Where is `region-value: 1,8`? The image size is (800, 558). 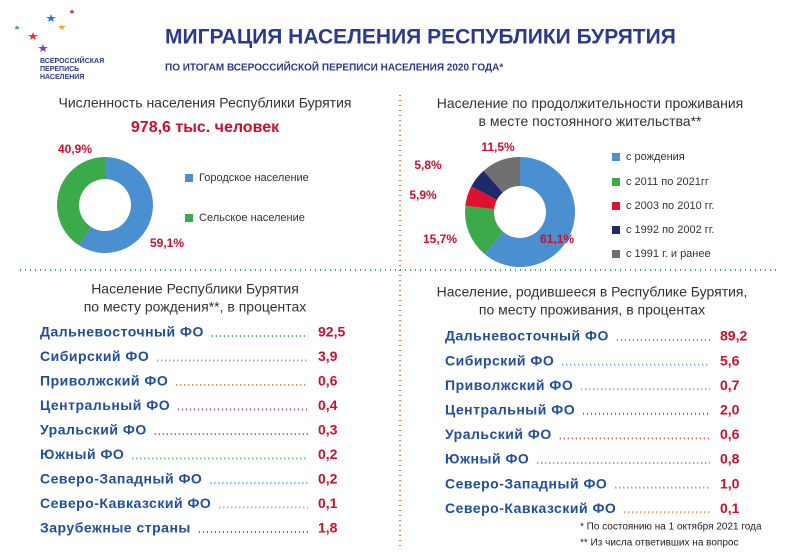
region-value: 1,8 is located at coordinates (328, 528).